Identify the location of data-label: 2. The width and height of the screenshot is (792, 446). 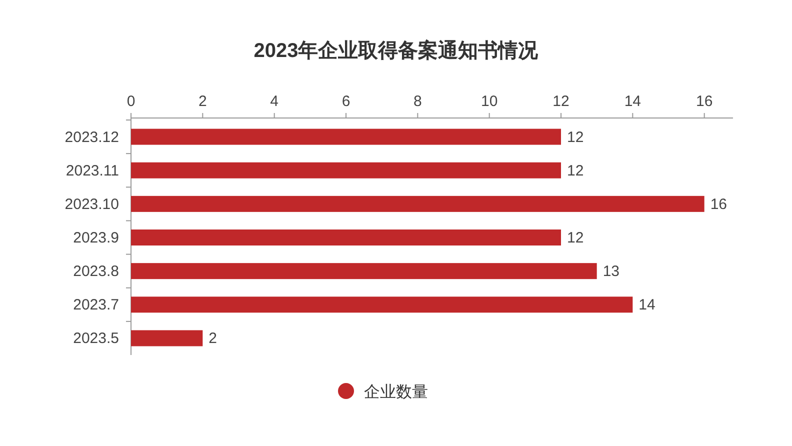
(213, 339).